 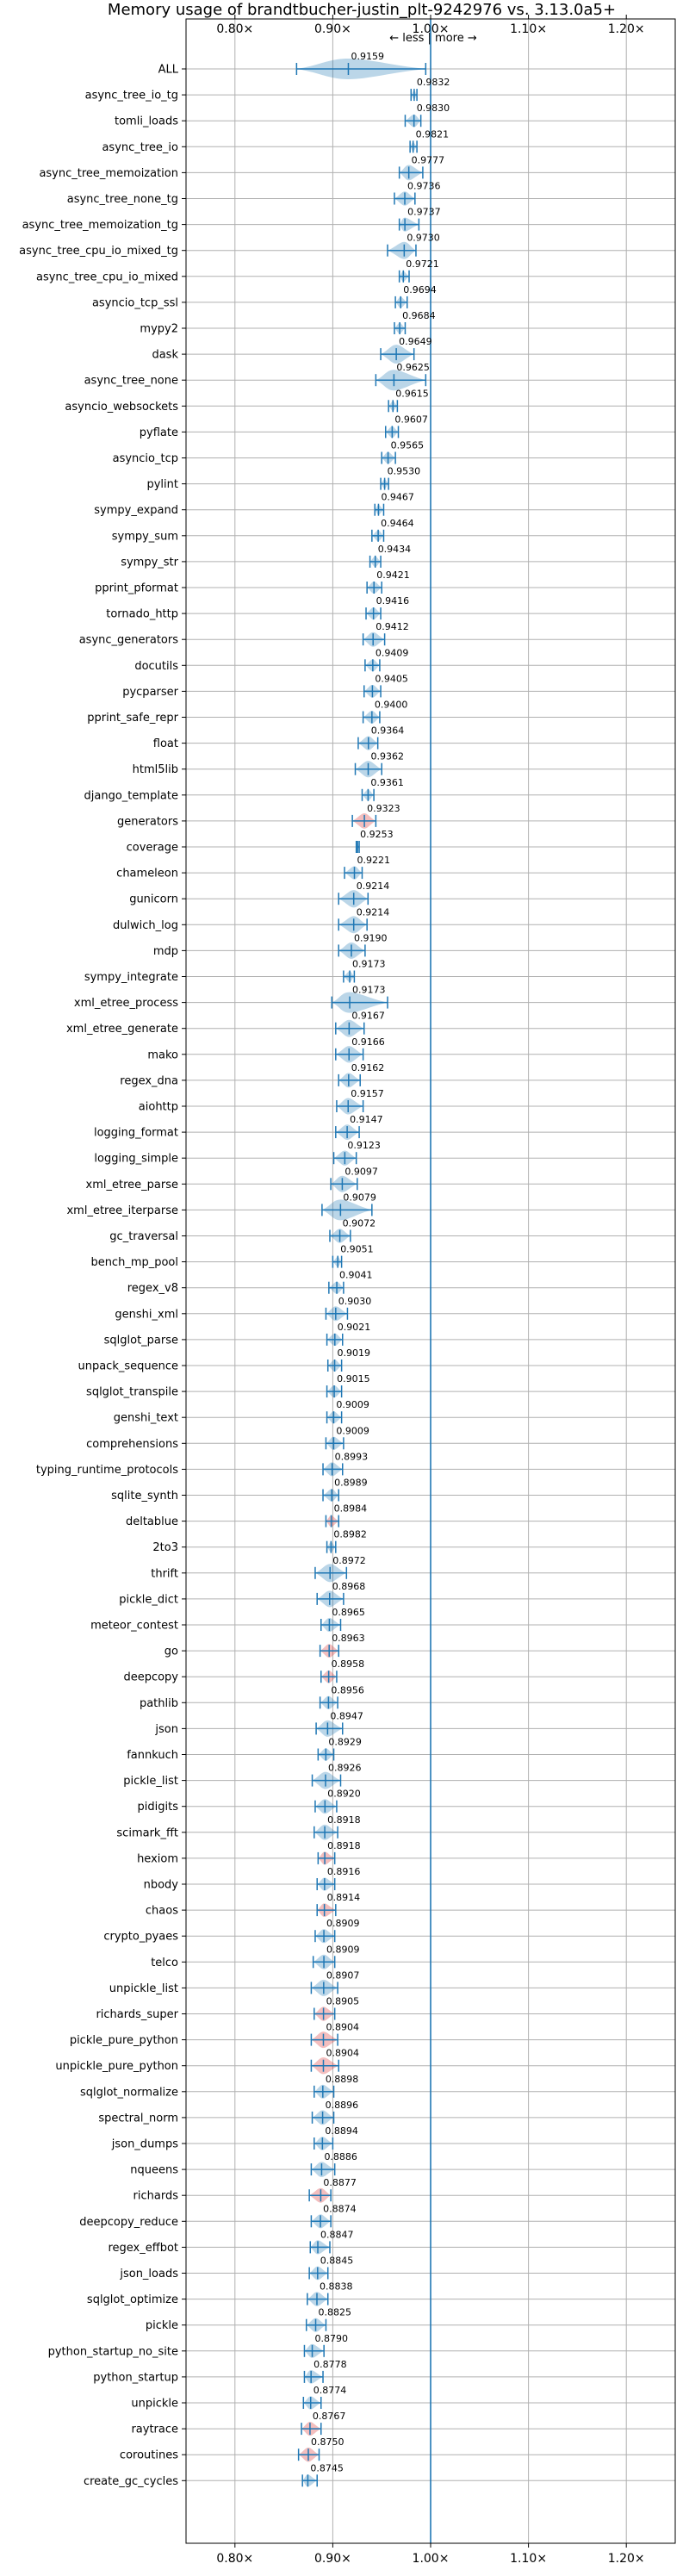 I want to click on value-label: 0.9166, so click(x=368, y=1042).